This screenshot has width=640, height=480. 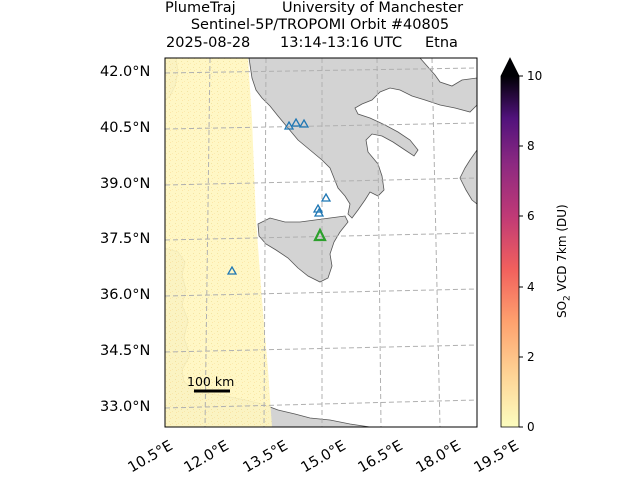 What do you see at coordinates (200, 8) in the screenshot?
I see `title-plumetraj: PlumeTraj` at bounding box center [200, 8].